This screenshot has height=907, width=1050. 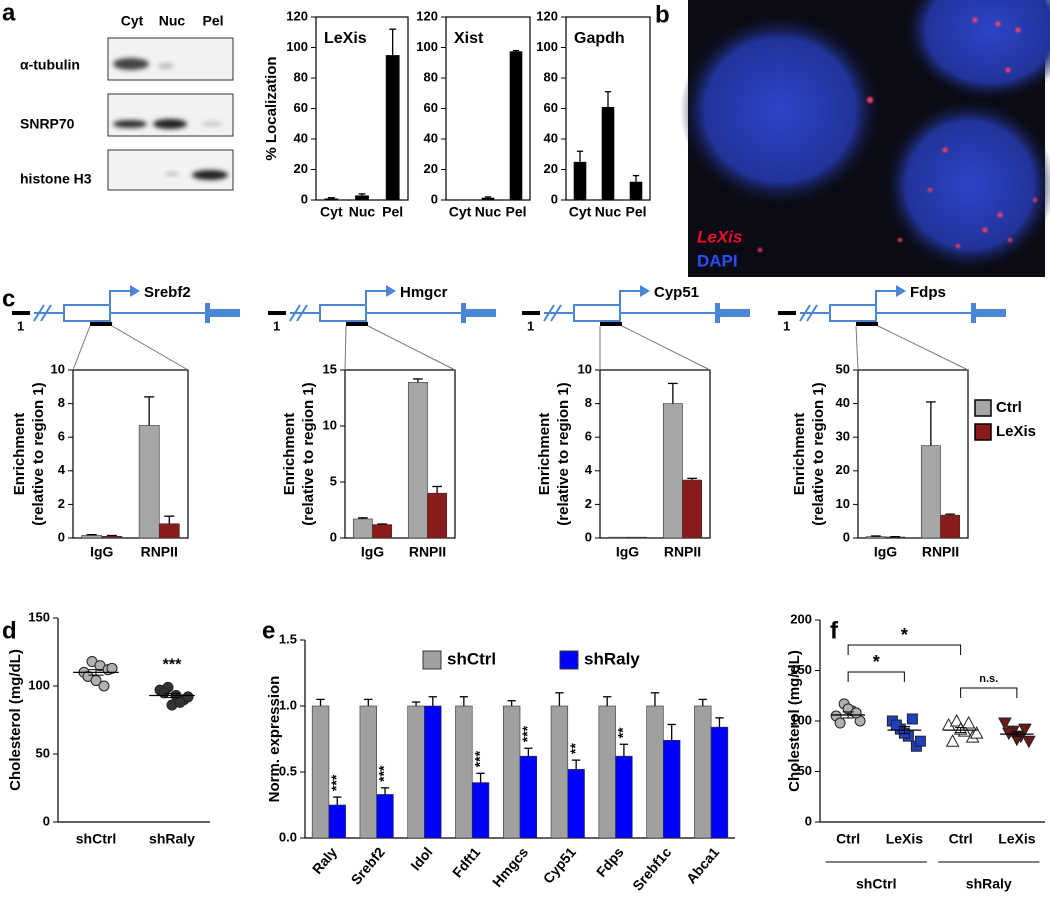 I want to click on gene-end, so click(x=463, y=313).